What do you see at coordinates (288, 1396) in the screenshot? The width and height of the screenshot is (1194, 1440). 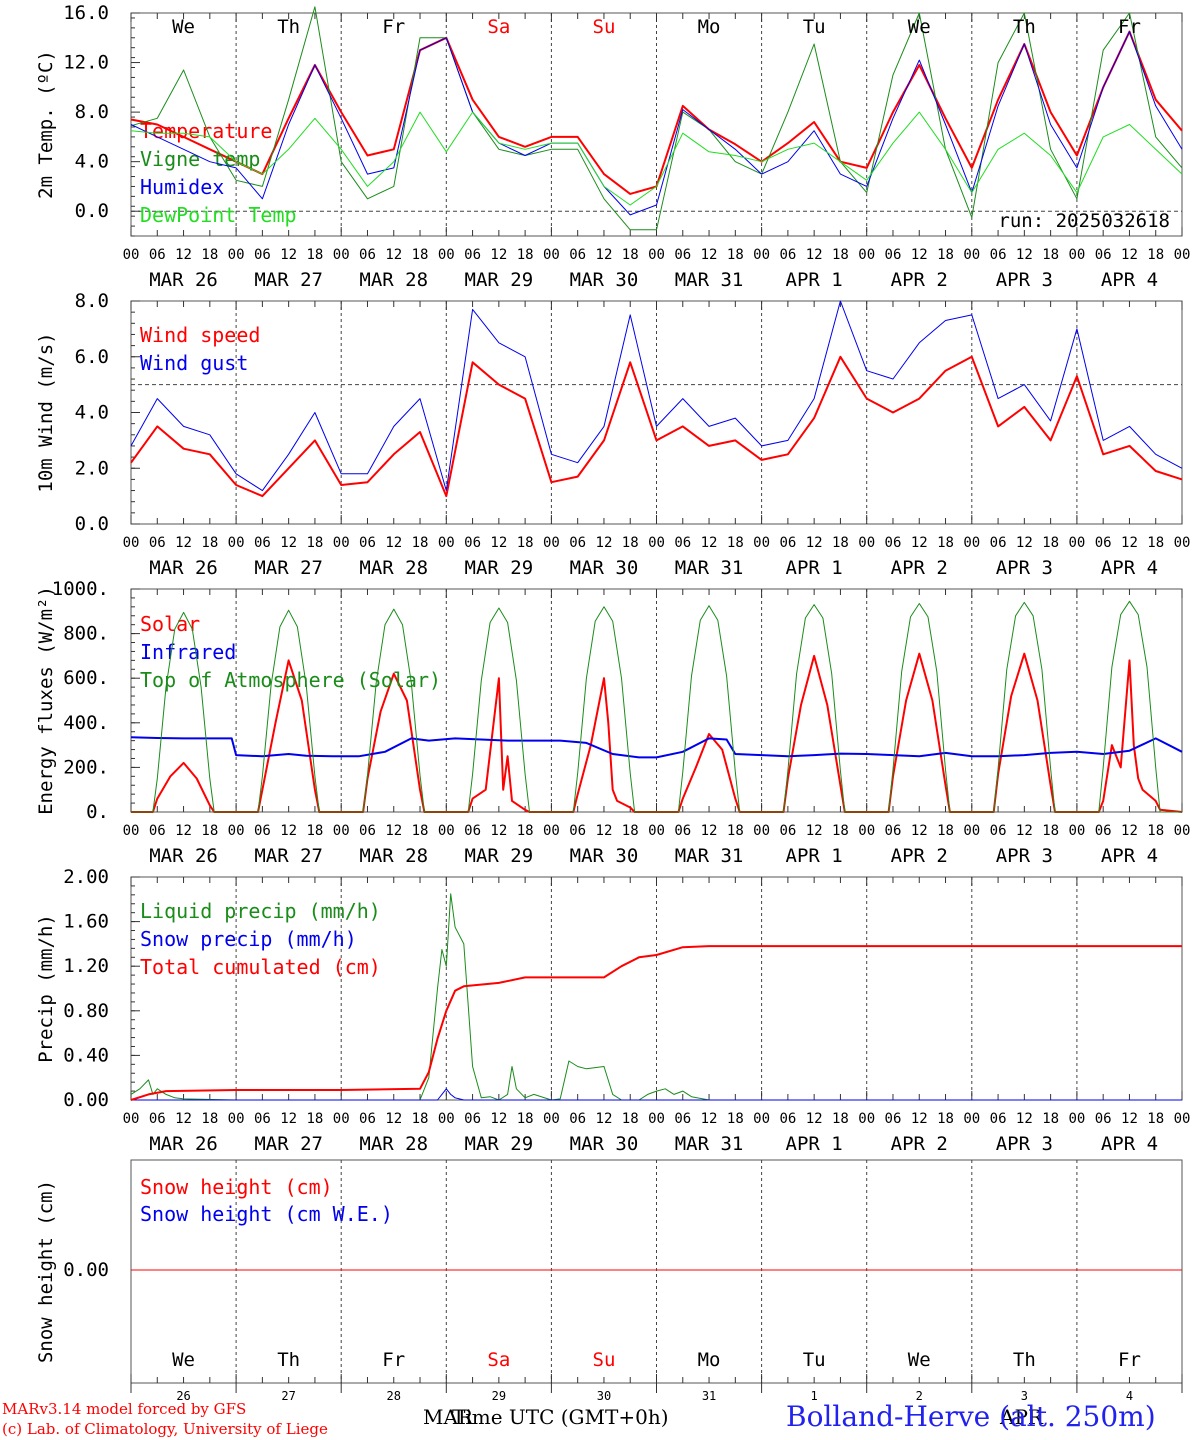 I see `day-number-label: 27` at bounding box center [288, 1396].